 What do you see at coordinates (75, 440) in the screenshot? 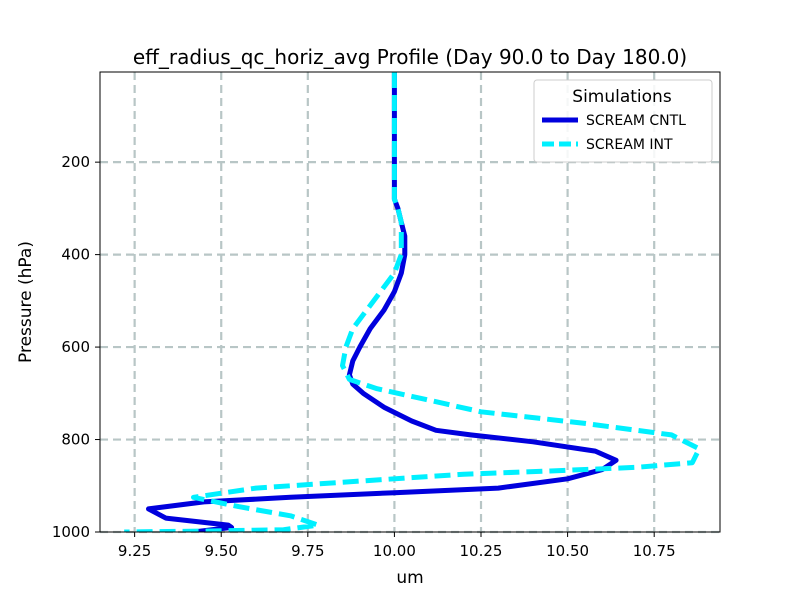
I see `y-tick-label: 800` at bounding box center [75, 440].